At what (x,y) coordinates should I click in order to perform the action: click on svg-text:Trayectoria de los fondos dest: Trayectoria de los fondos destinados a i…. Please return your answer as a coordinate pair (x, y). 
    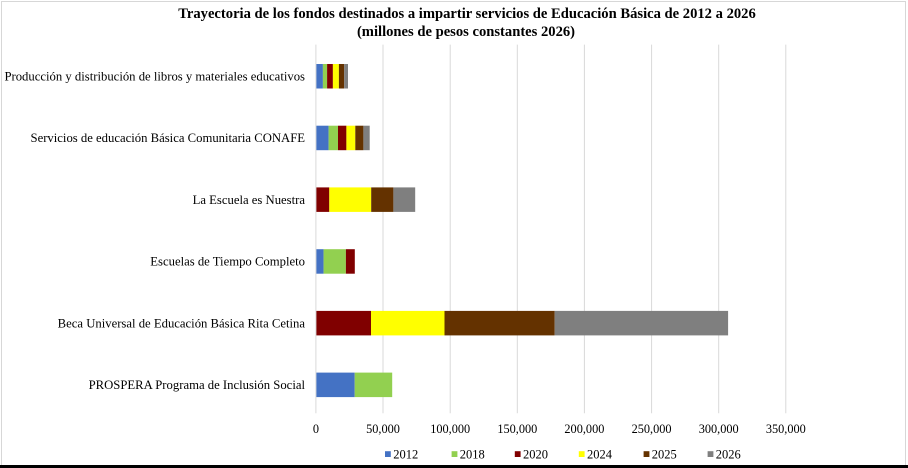
    Looking at the image, I should click on (467, 14).